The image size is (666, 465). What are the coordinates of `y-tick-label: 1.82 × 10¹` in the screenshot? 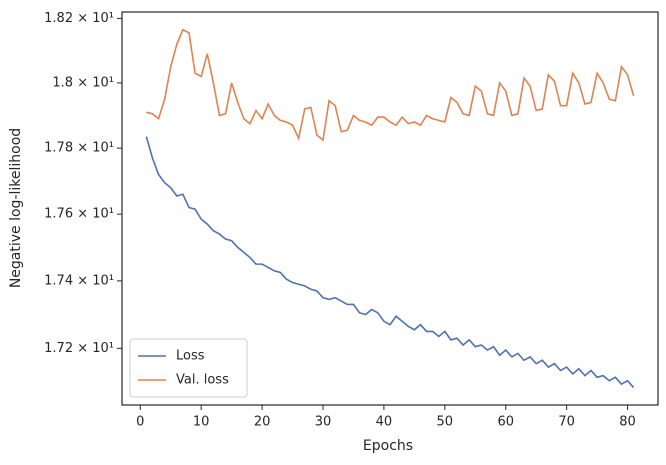 It's located at (79, 18).